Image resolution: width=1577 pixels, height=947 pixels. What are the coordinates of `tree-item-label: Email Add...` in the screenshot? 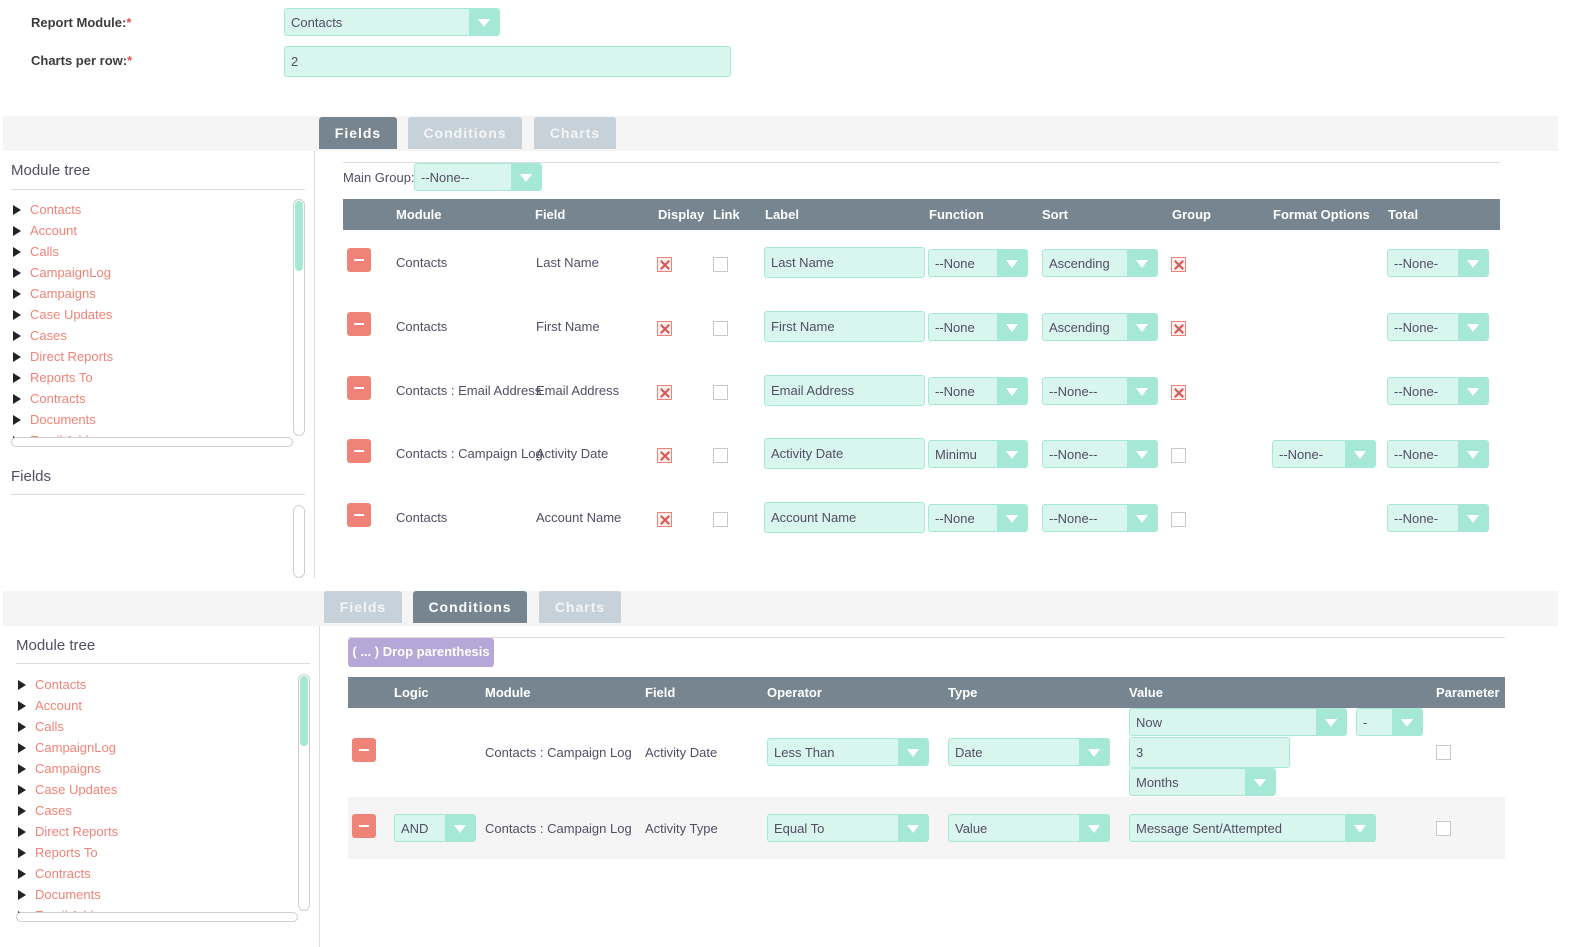 It's located at (69, 911).